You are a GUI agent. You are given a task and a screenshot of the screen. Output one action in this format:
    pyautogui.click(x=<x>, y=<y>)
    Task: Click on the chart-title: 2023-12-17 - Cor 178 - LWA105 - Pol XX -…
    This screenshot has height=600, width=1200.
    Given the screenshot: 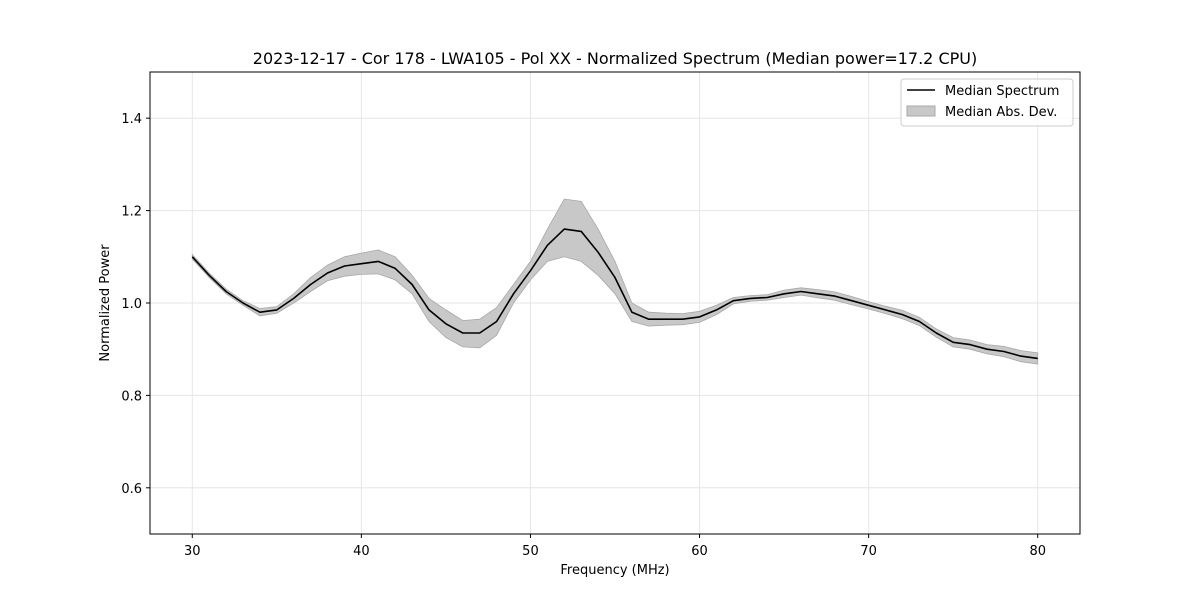 What is the action you would take?
    pyautogui.click(x=615, y=58)
    